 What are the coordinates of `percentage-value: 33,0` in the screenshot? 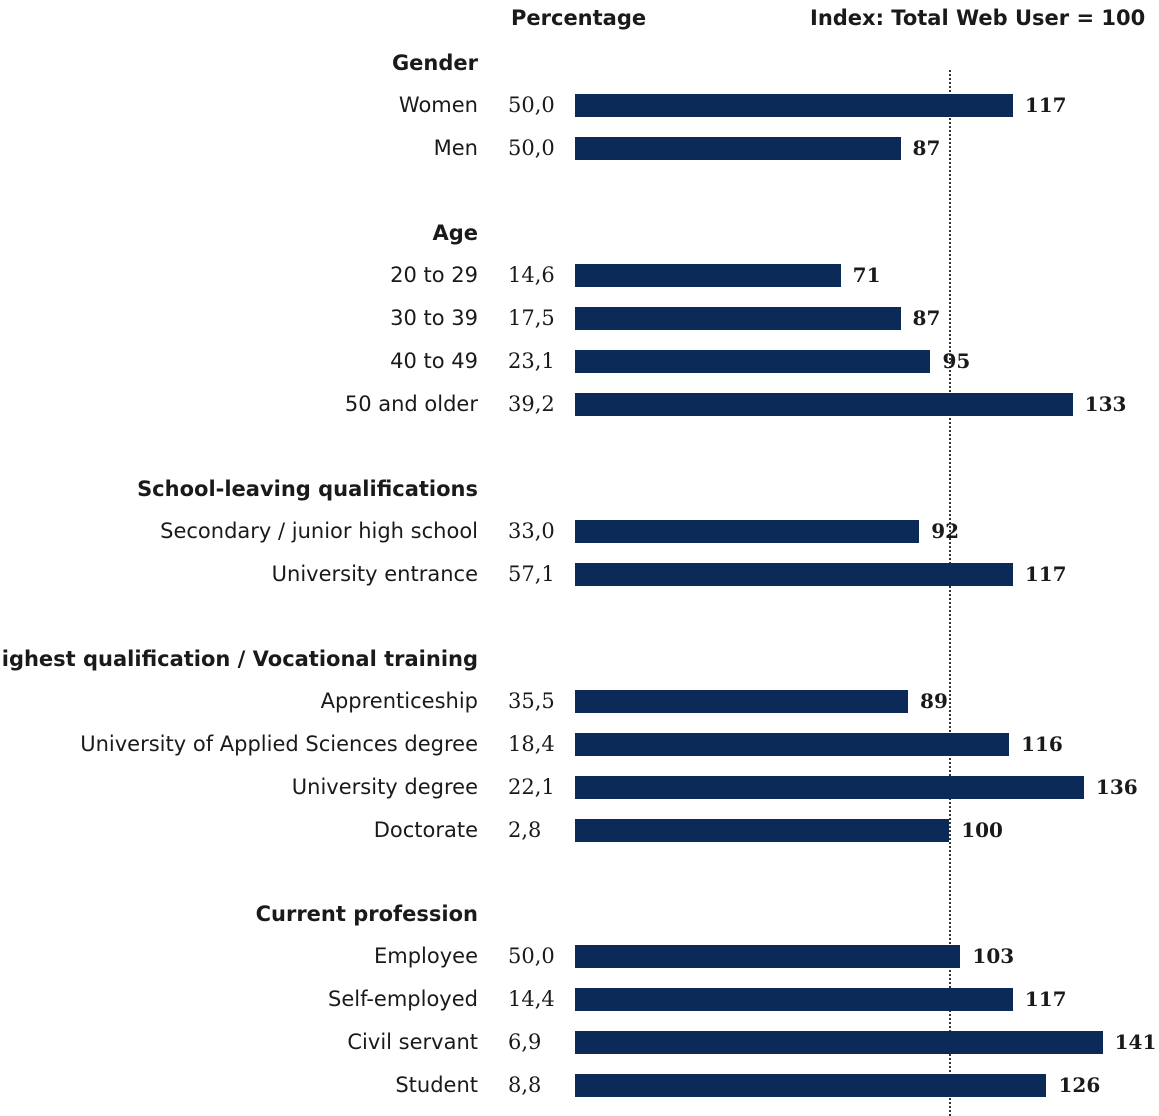 It's located at (531, 531).